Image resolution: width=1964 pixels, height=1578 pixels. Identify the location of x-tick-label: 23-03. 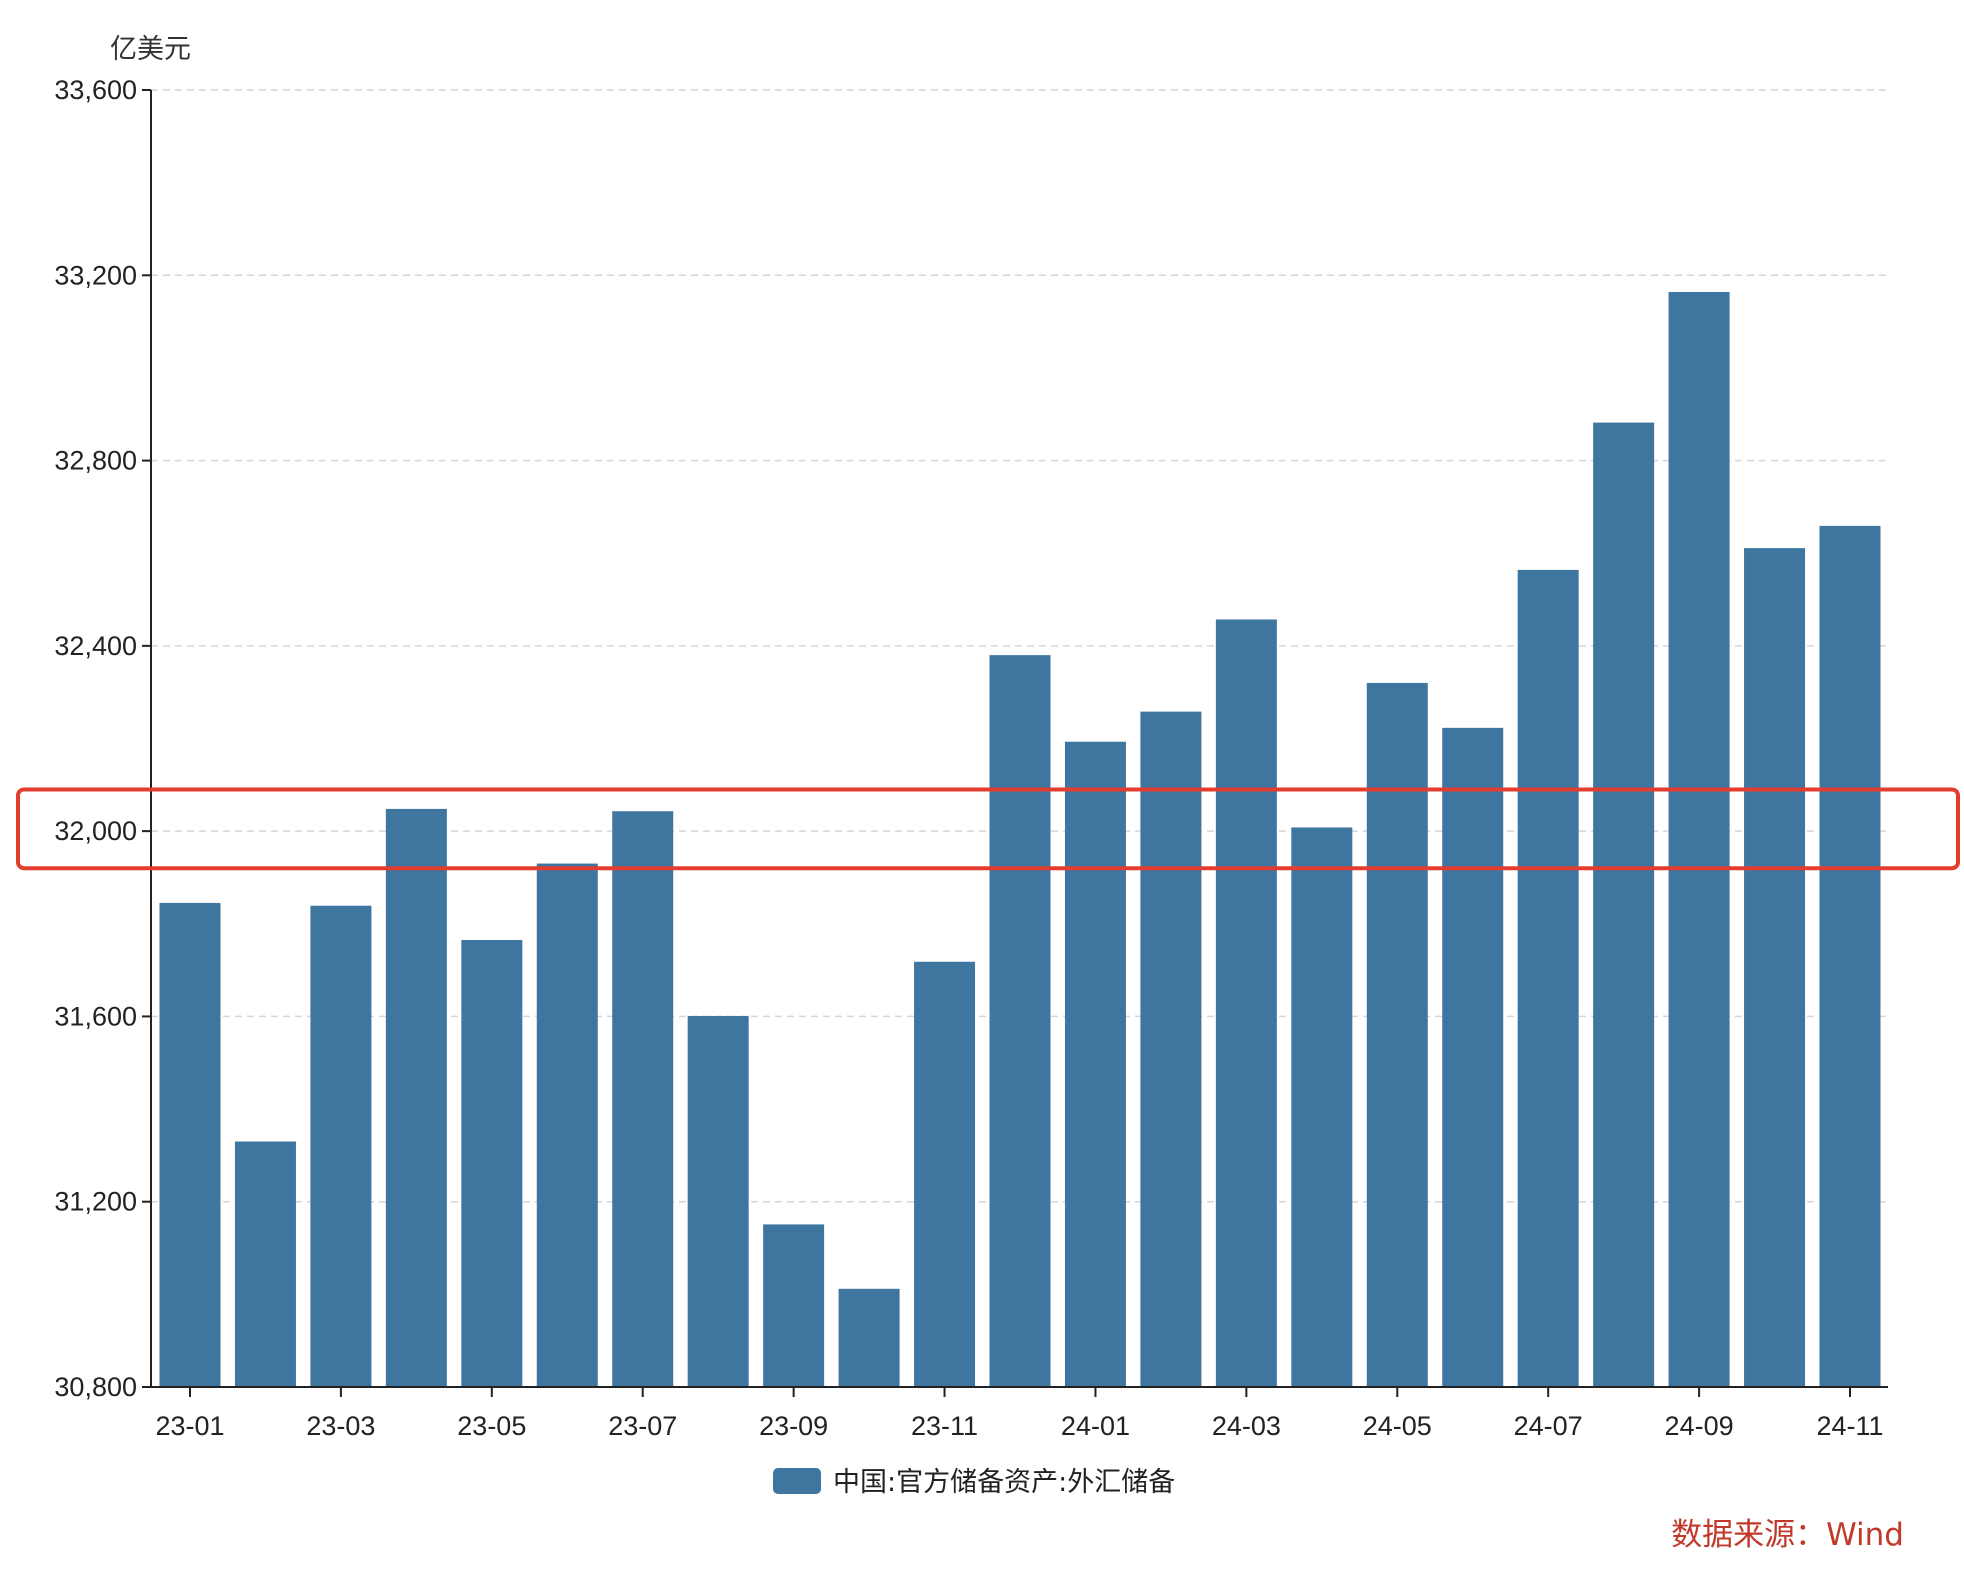
(340, 1426).